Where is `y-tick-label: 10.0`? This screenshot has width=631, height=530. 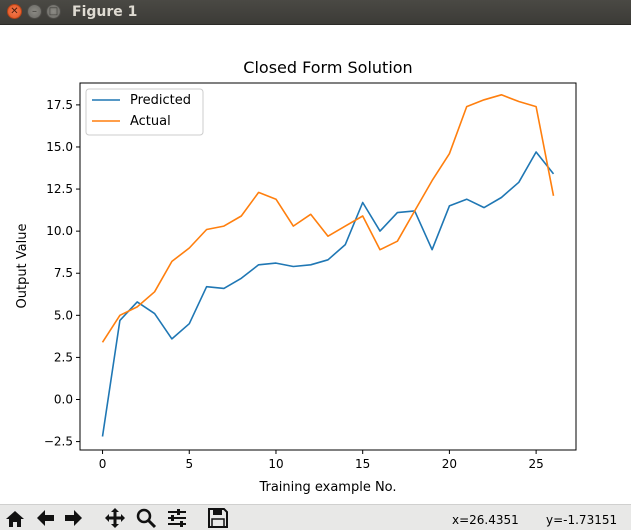
y-tick-label: 10.0 is located at coordinates (59, 231).